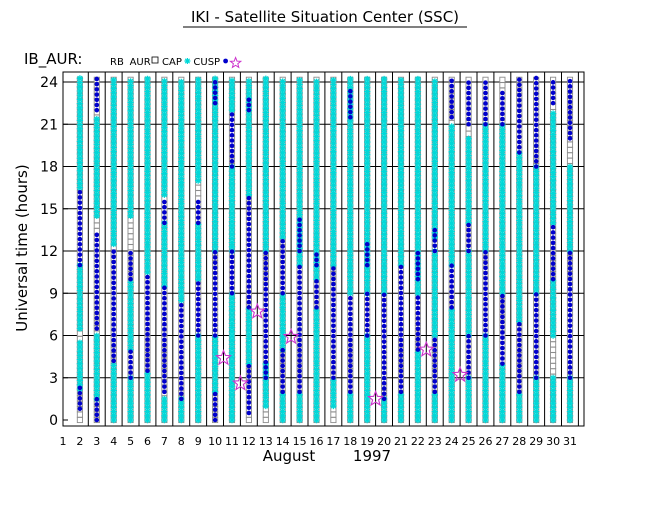 This screenshot has height=505, width=650. I want to click on x-tick-label: 16, so click(317, 441).